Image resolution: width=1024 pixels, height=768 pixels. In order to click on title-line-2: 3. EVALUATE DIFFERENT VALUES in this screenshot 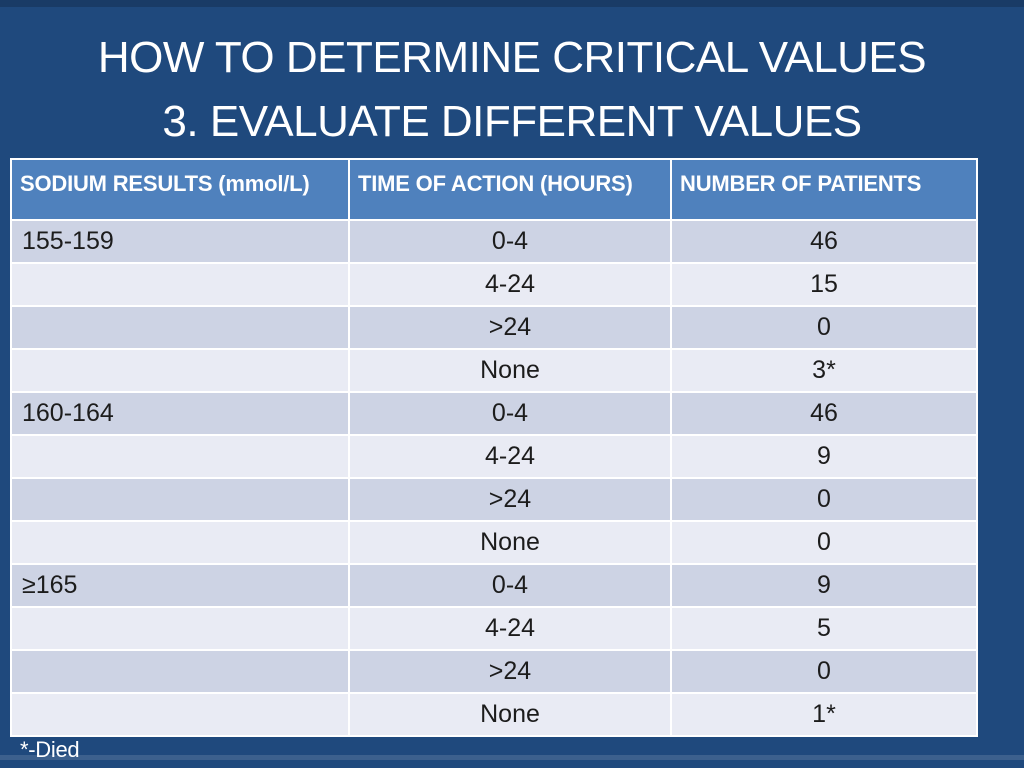, I will do `click(512, 121)`.